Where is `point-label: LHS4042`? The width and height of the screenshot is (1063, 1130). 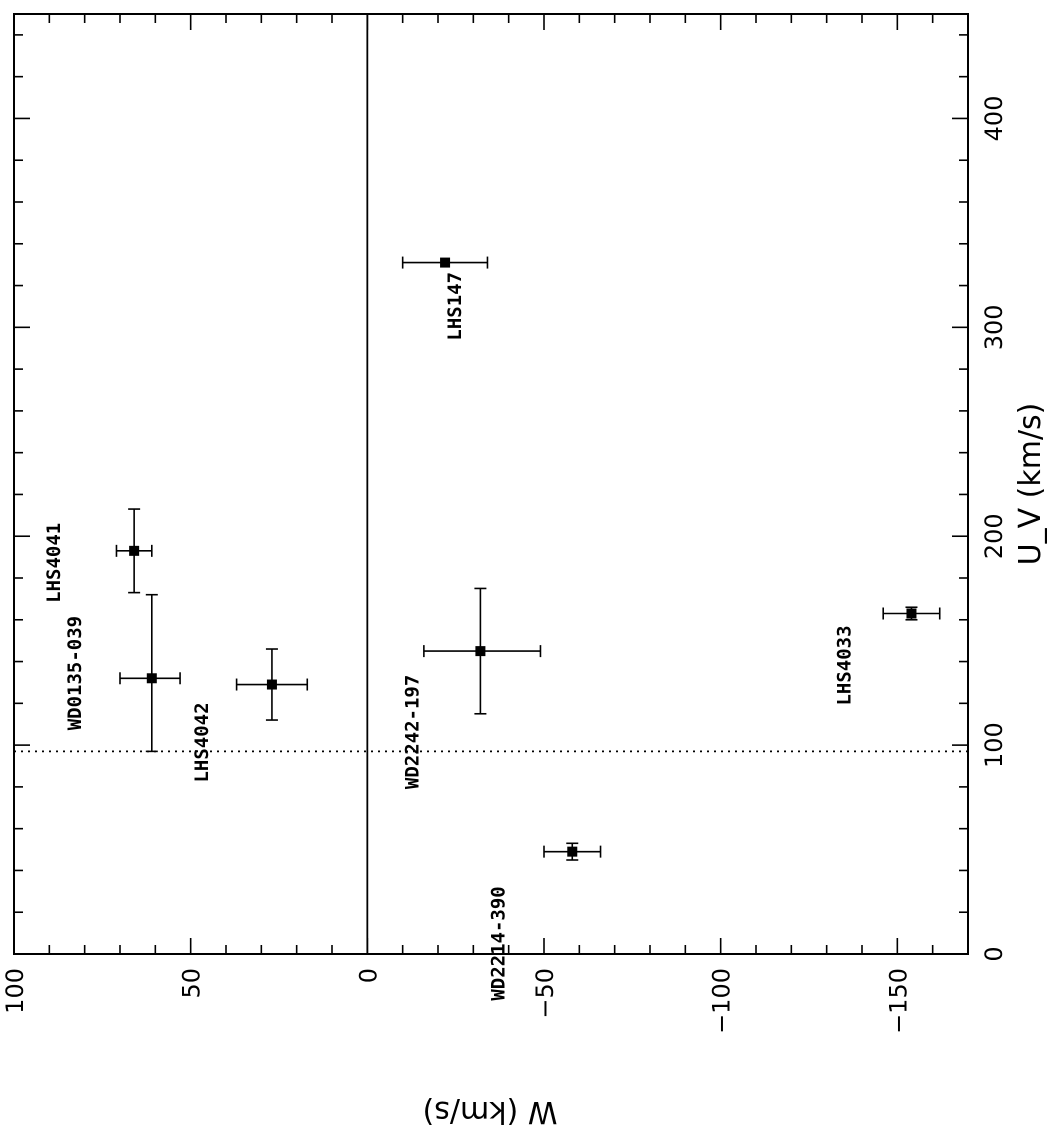
point-label: LHS4042 is located at coordinates (202, 742).